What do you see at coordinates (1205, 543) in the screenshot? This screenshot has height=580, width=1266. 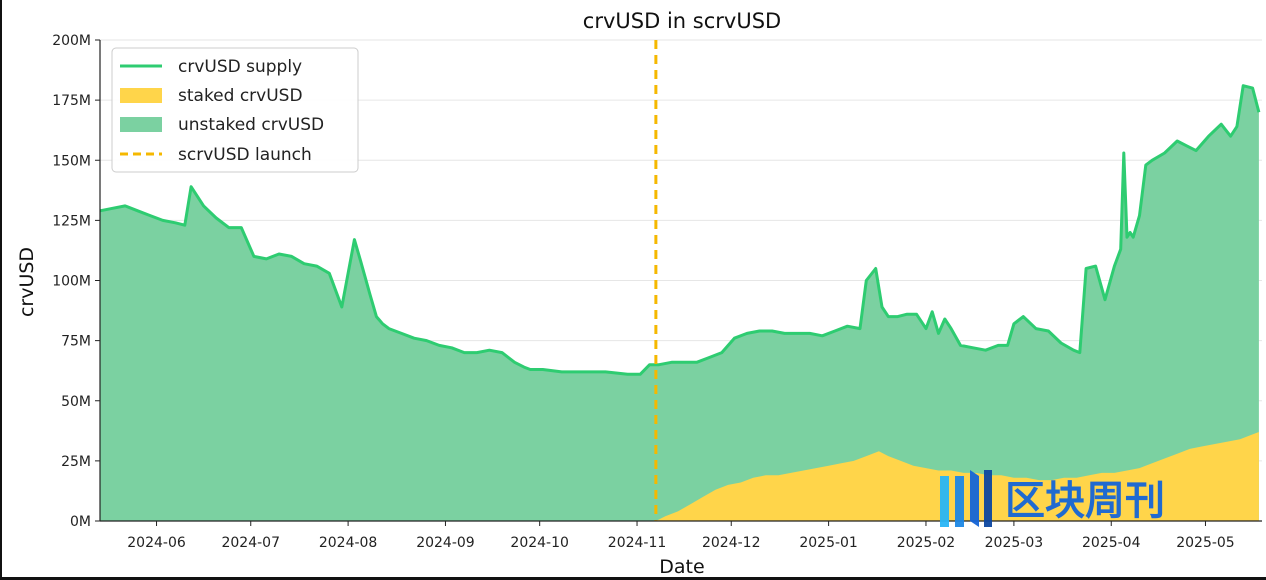 I see `x-tick-label: 2025-05` at bounding box center [1205, 543].